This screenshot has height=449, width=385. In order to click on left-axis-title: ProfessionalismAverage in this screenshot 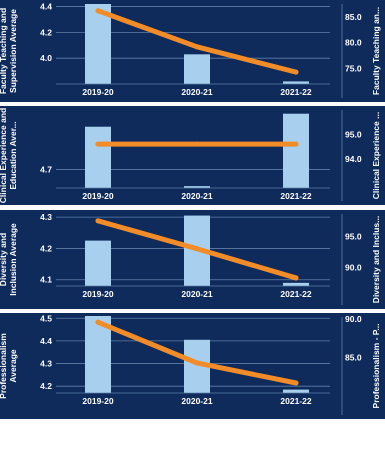, I will do `click(9, 366)`.